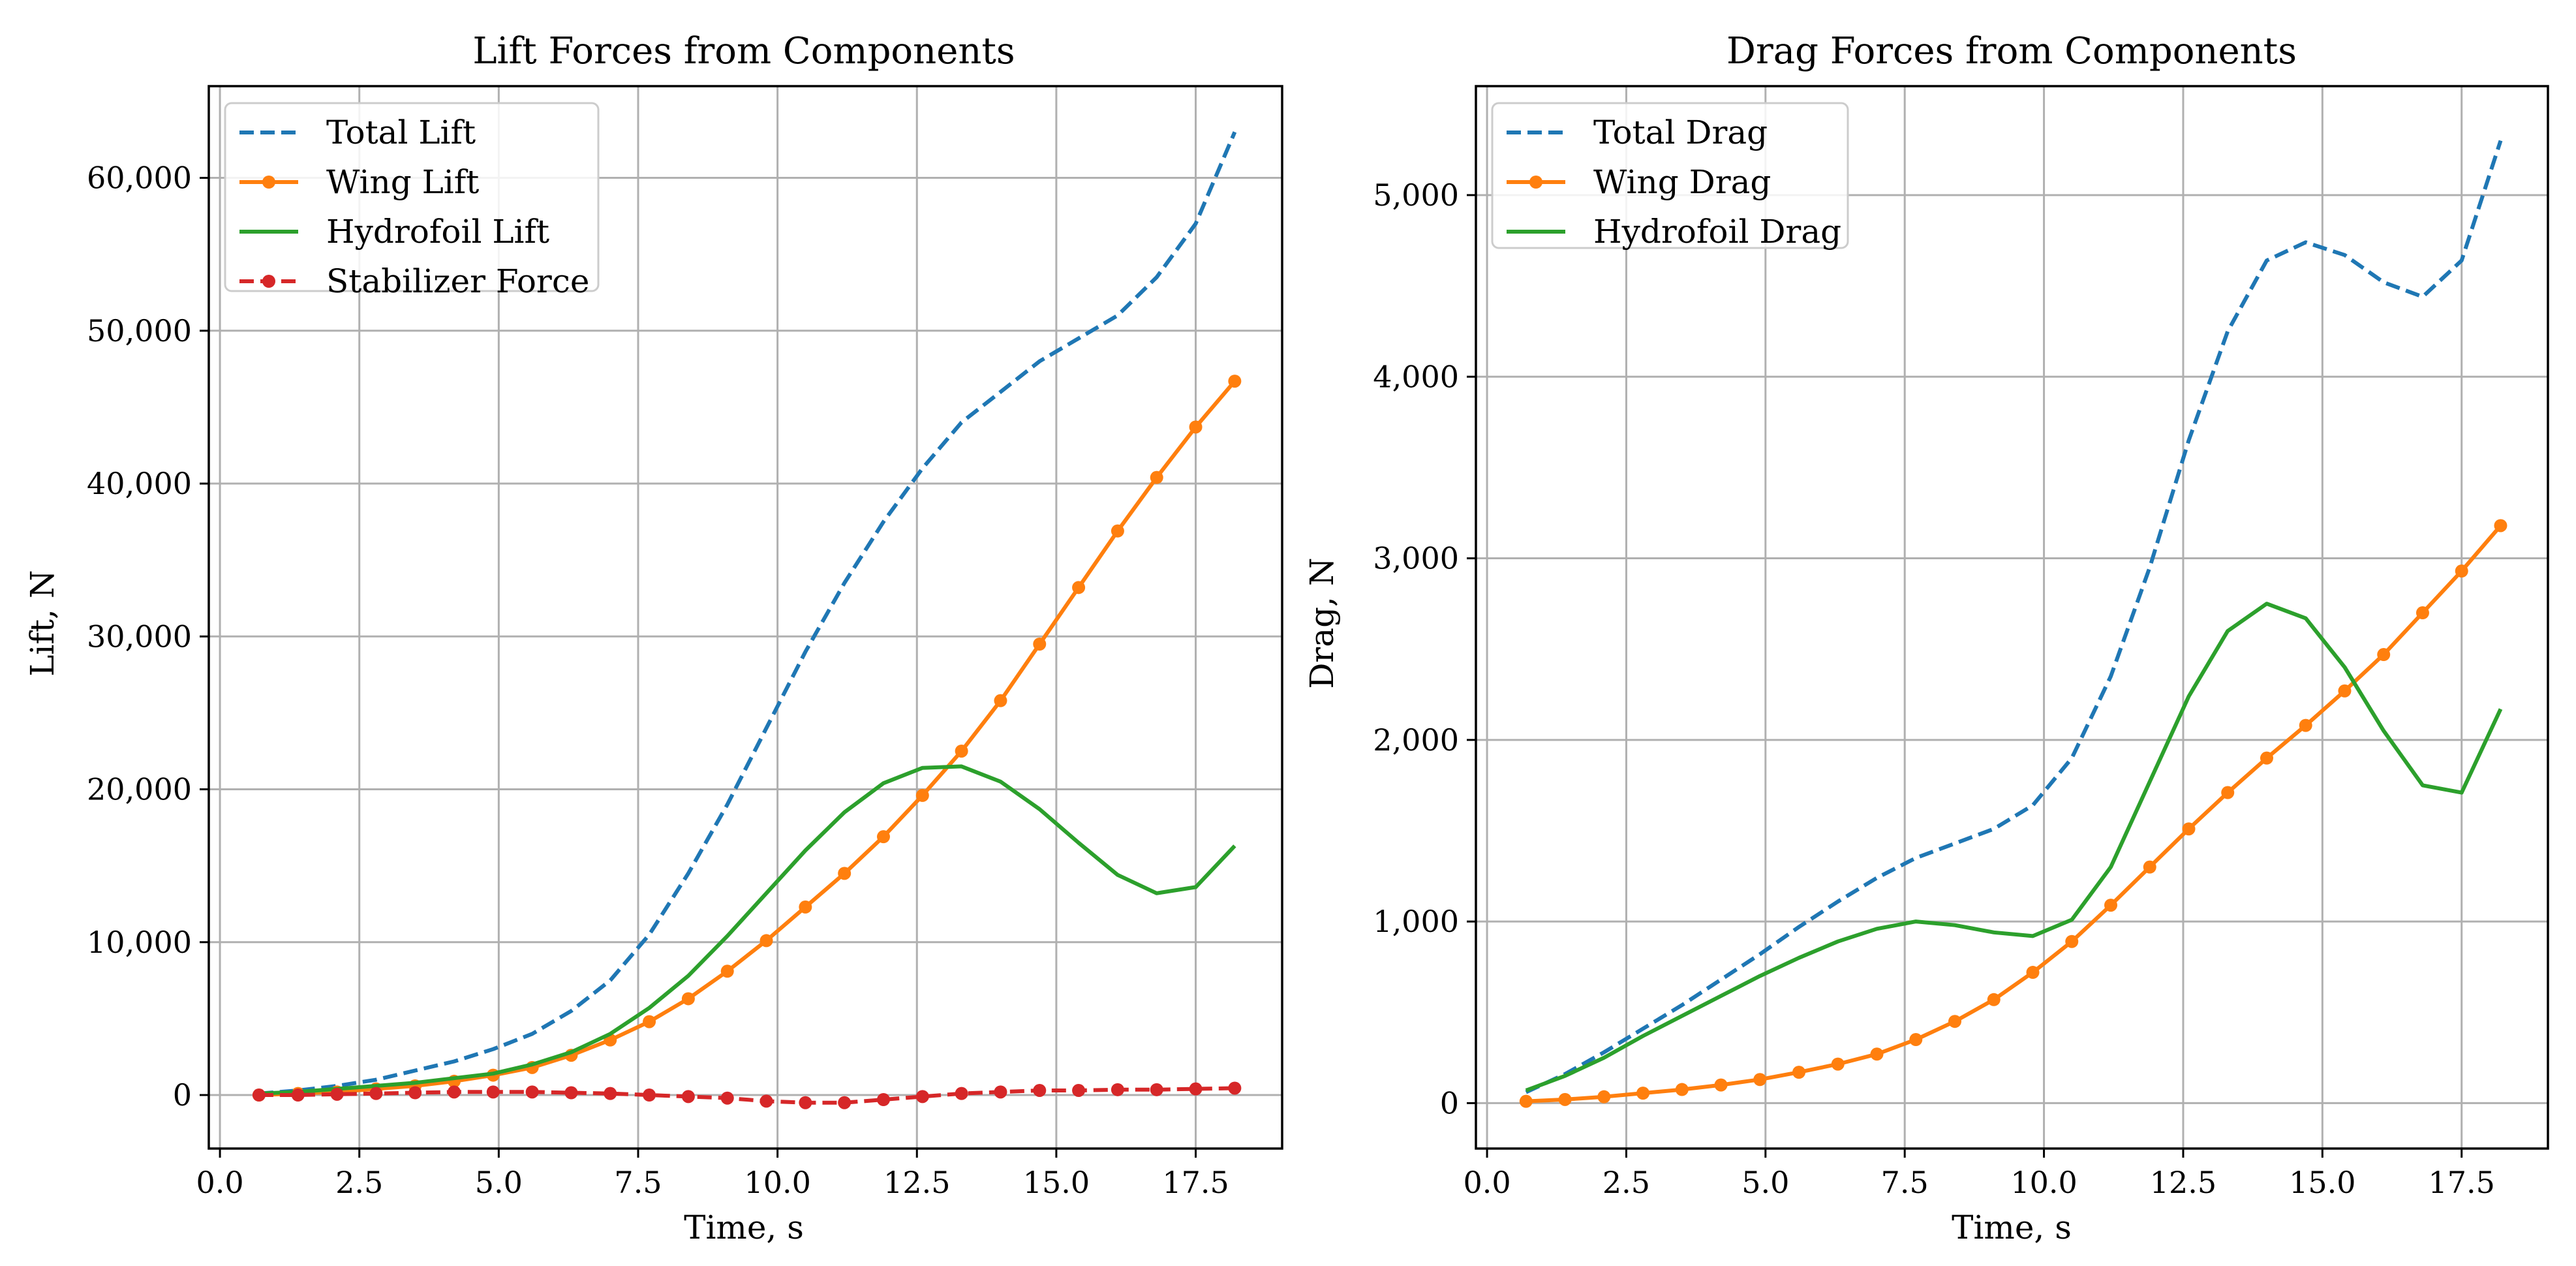  I want to click on lift-ytick-label: 20,000, so click(139, 789).